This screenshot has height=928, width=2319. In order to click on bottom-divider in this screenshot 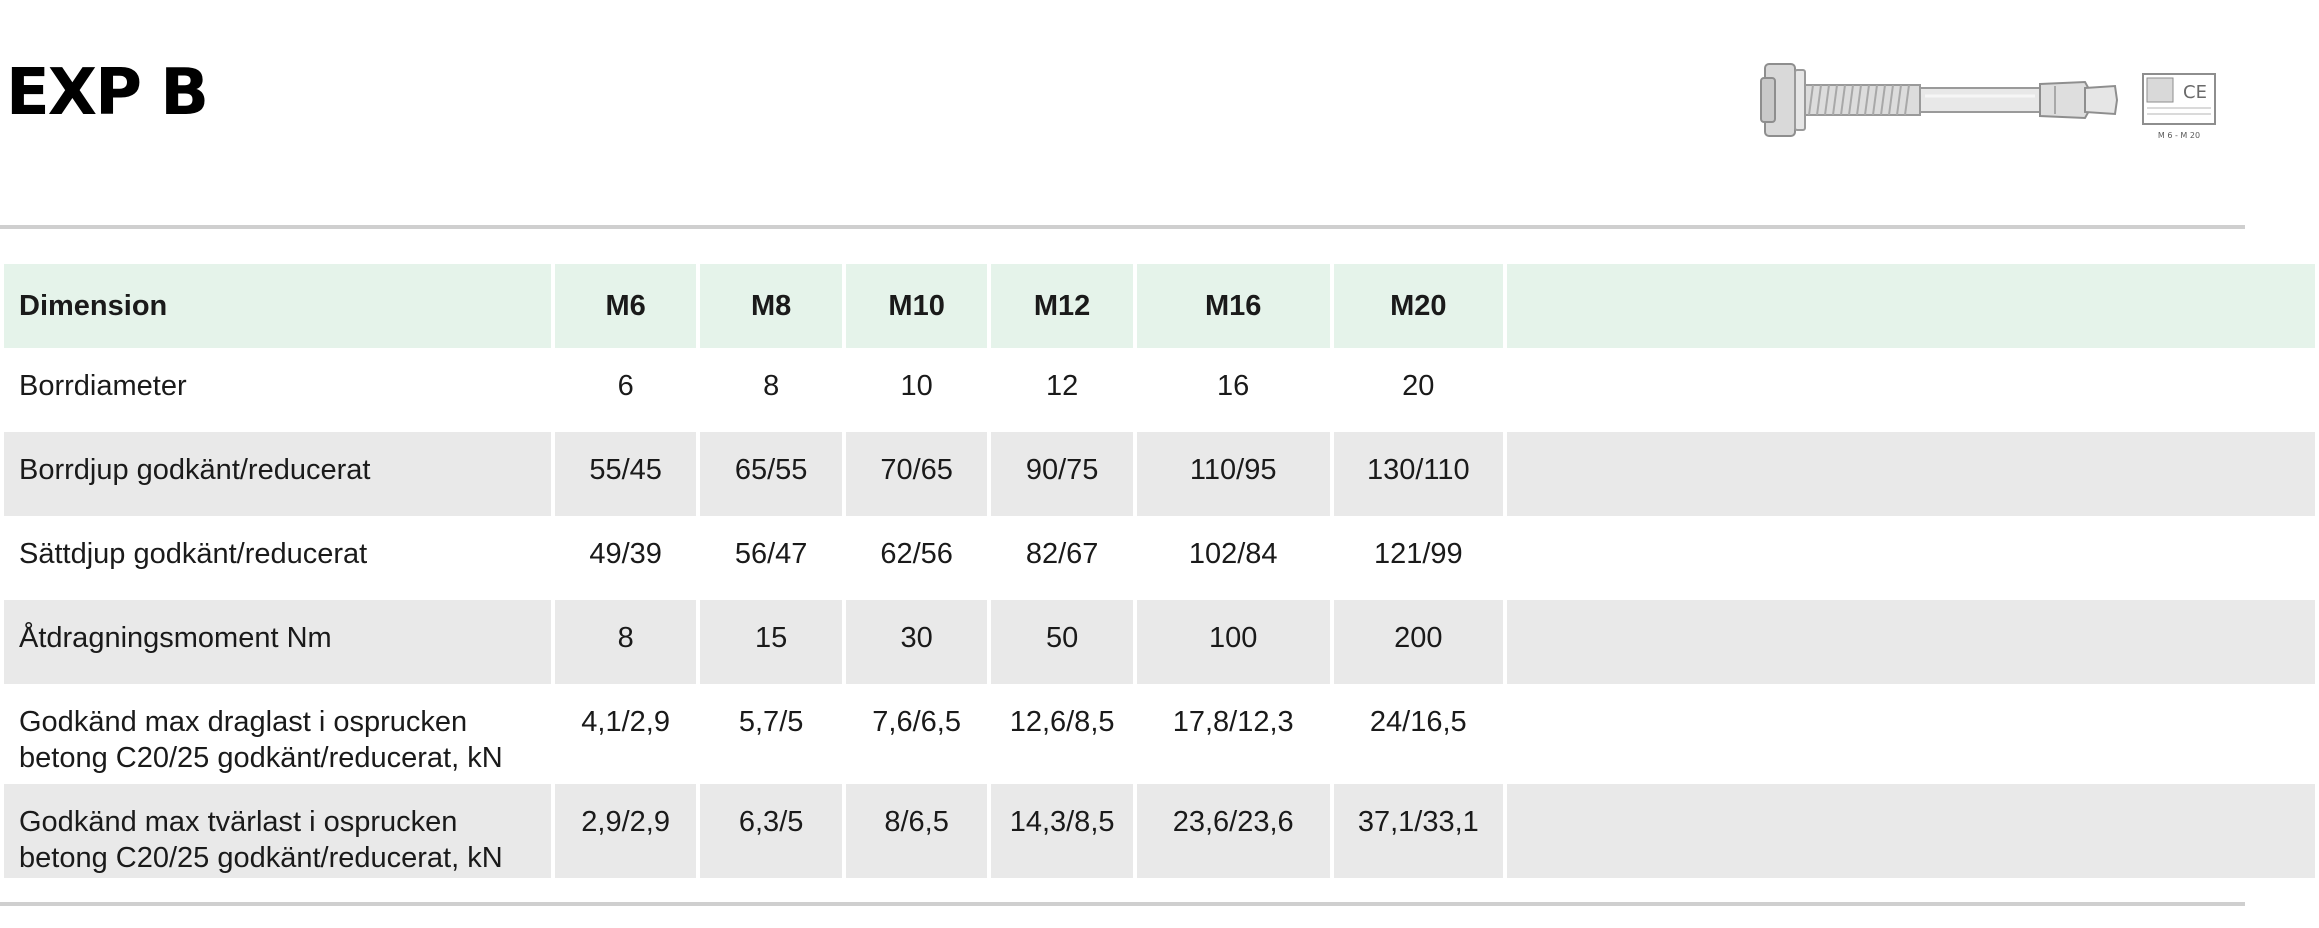, I will do `click(1122, 904)`.